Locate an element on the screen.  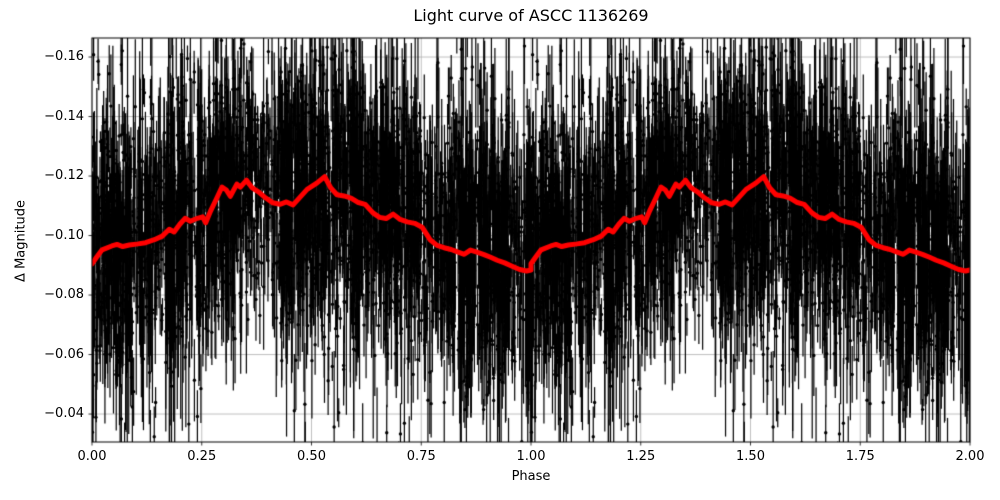
x-tick-label: 1.50 is located at coordinates (750, 456).